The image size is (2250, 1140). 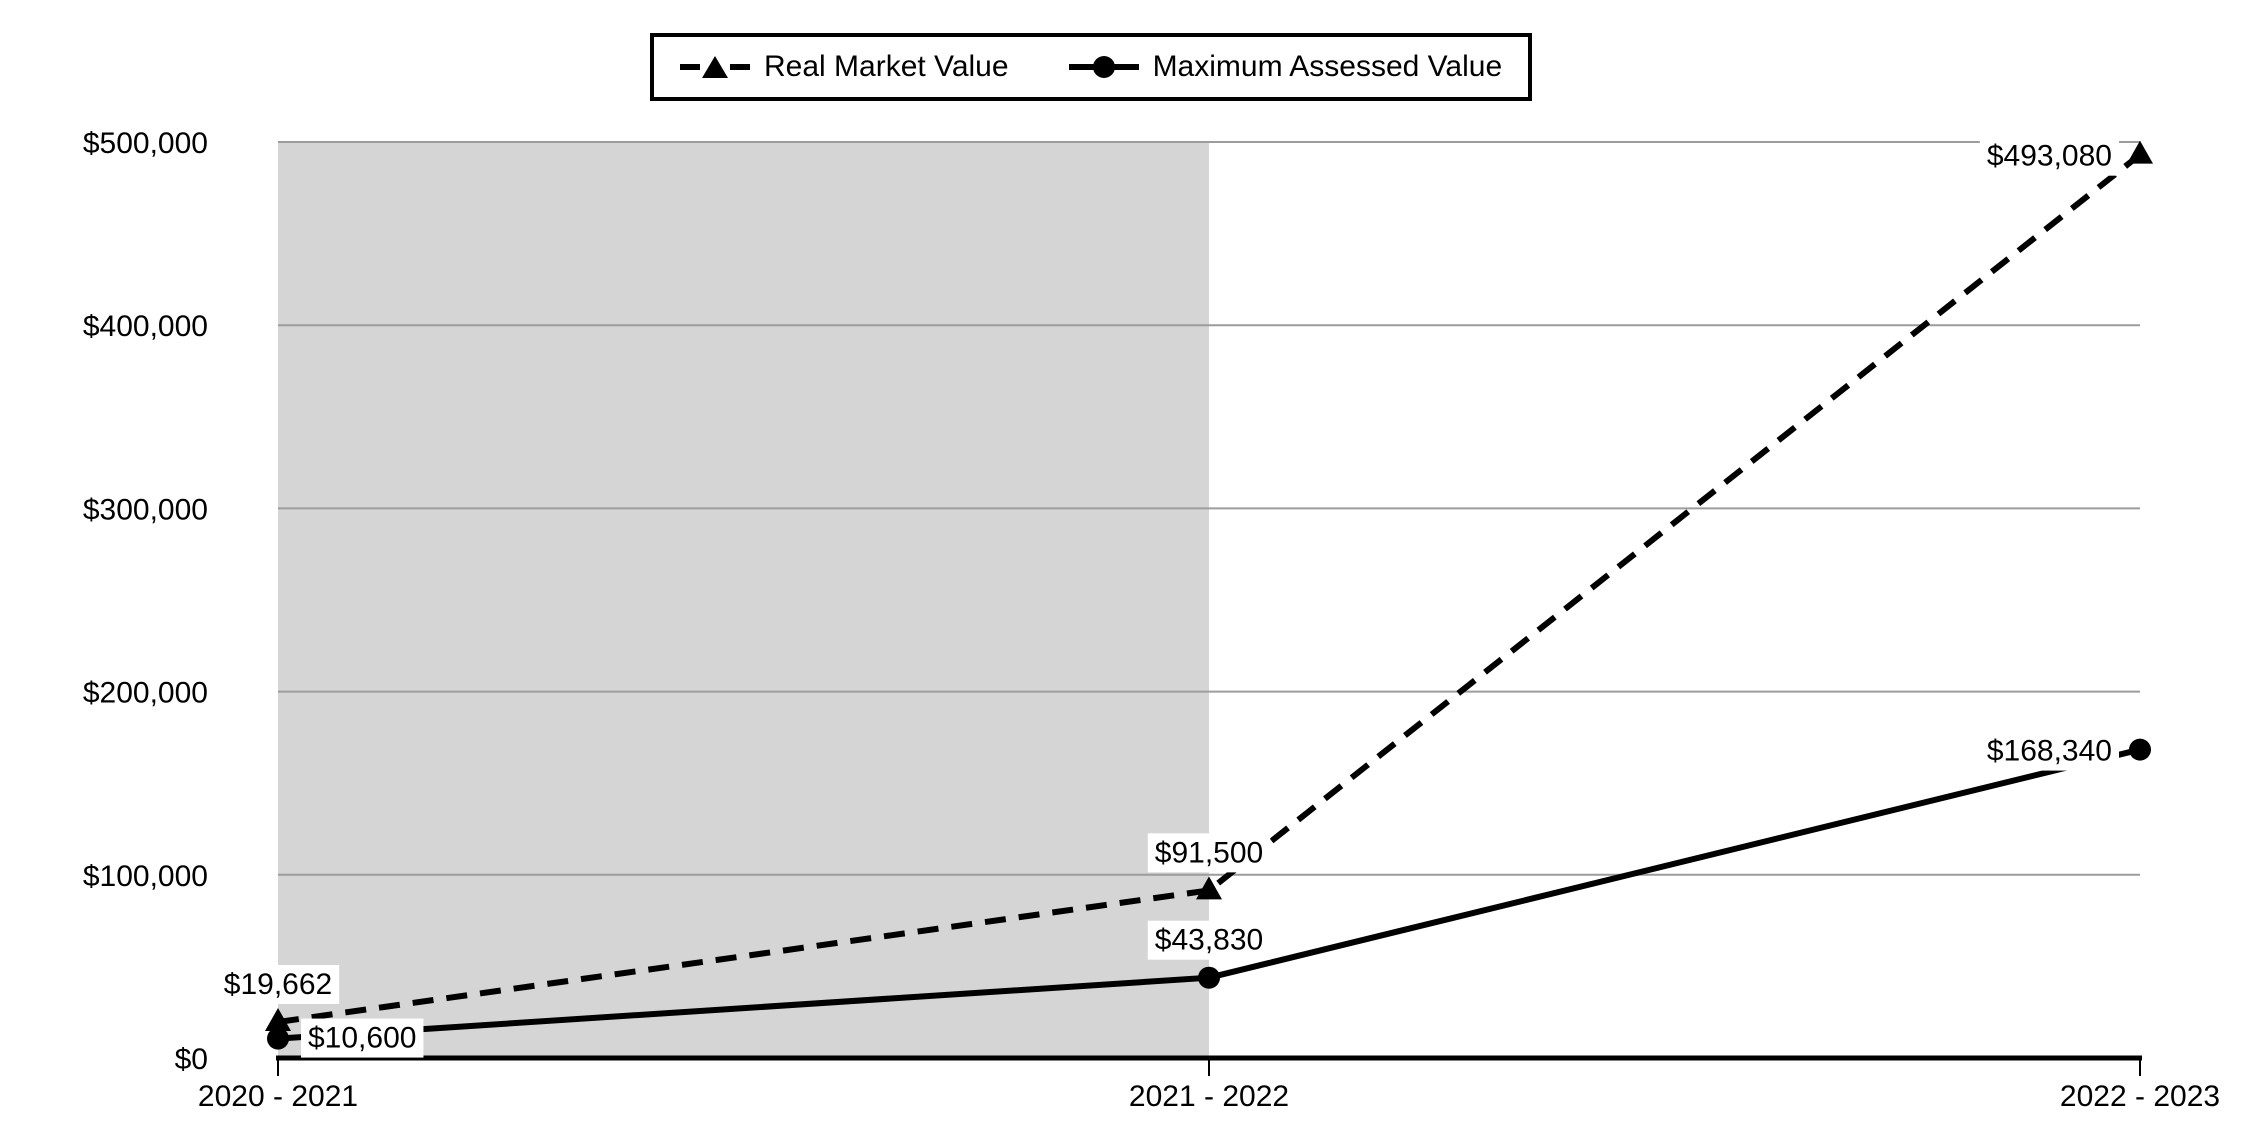 I want to click on x-axis-category-label: 2020 - 2021, so click(x=278, y=1096).